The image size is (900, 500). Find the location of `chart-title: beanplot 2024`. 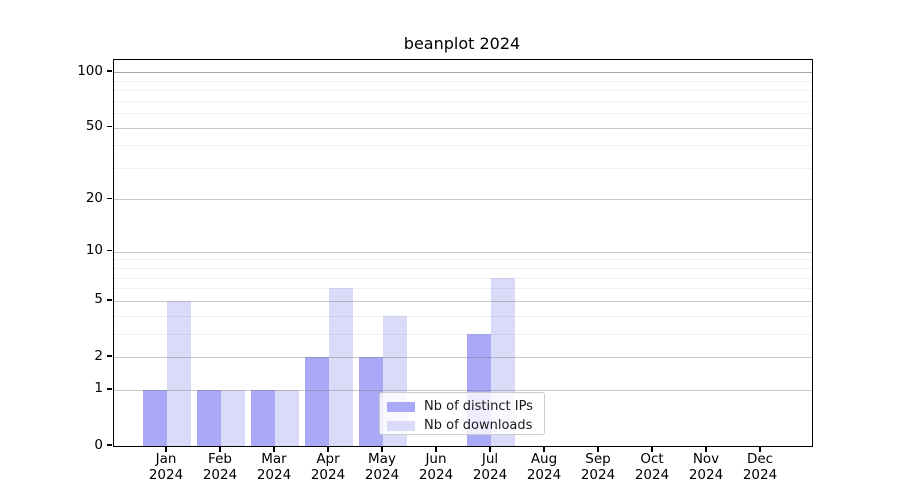

chart-title: beanplot 2024 is located at coordinates (462, 43).